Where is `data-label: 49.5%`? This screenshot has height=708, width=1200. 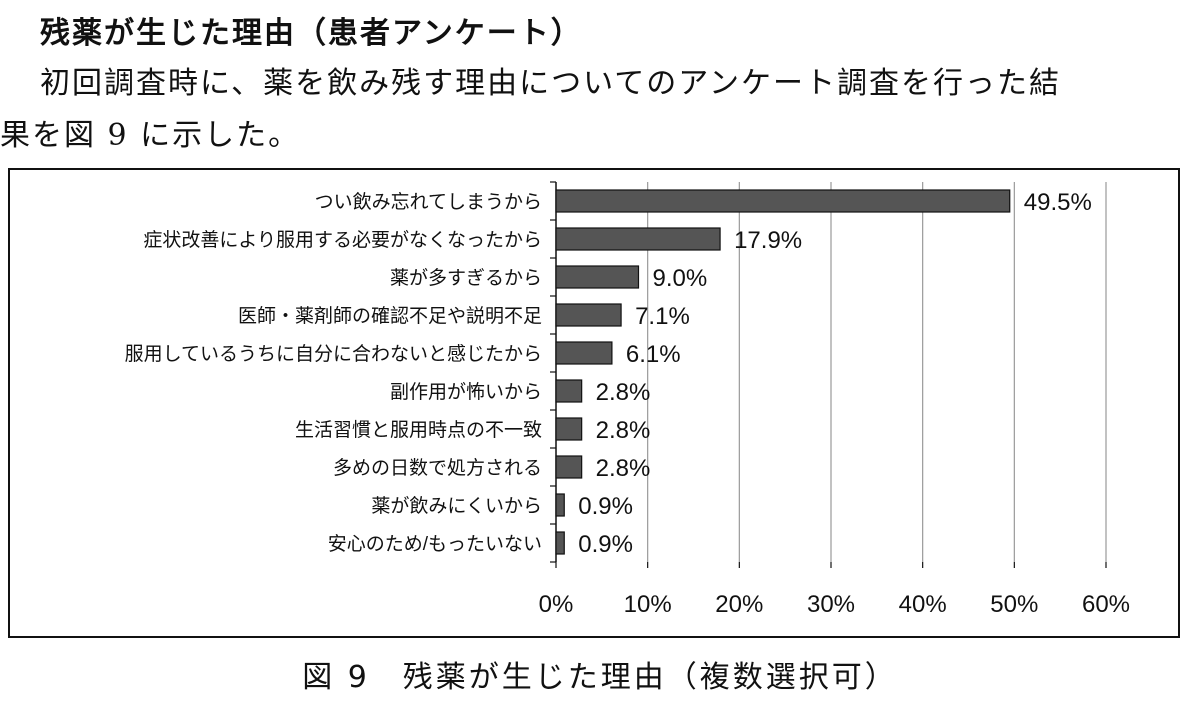
data-label: 49.5% is located at coordinates (1058, 202).